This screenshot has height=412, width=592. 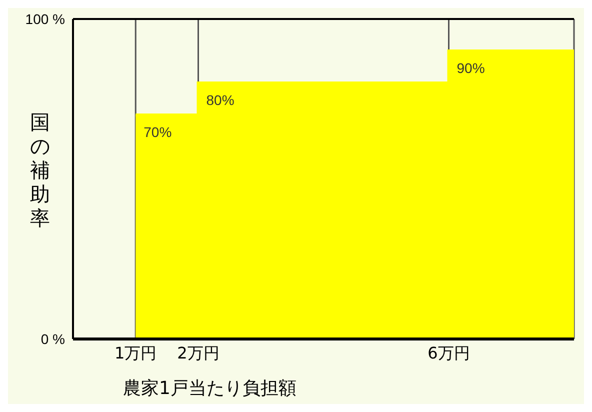 What do you see at coordinates (158, 132) in the screenshot?
I see `data-label: 70%` at bounding box center [158, 132].